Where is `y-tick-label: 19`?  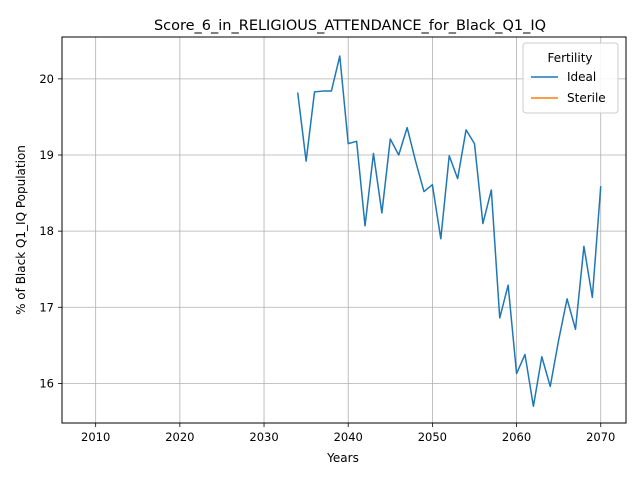
y-tick-label: 19 is located at coordinates (46, 155).